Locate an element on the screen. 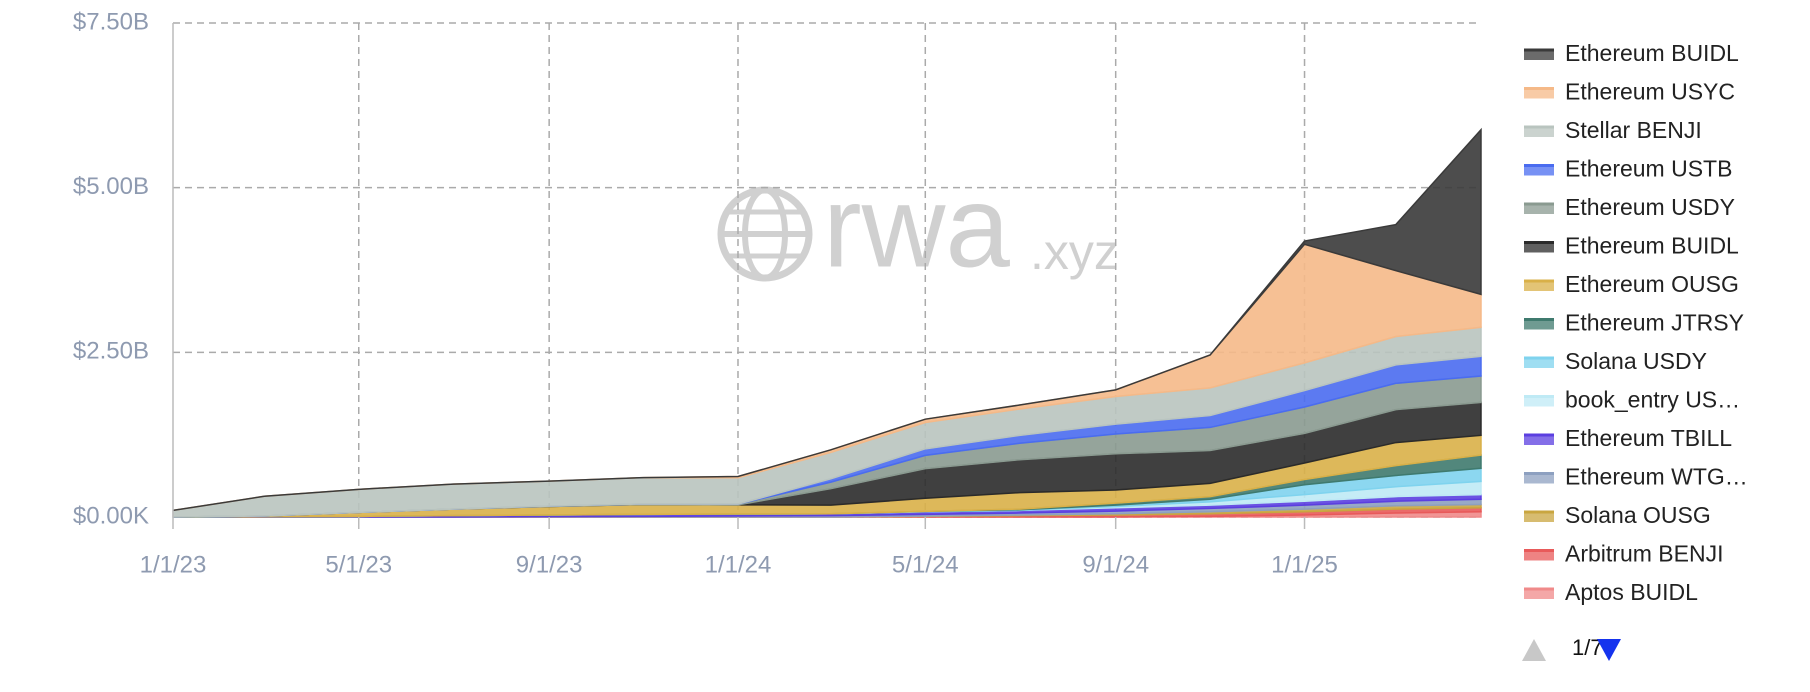 The width and height of the screenshot is (1810, 692). legend-label: Ethereum USYC is located at coordinates (1650, 92).